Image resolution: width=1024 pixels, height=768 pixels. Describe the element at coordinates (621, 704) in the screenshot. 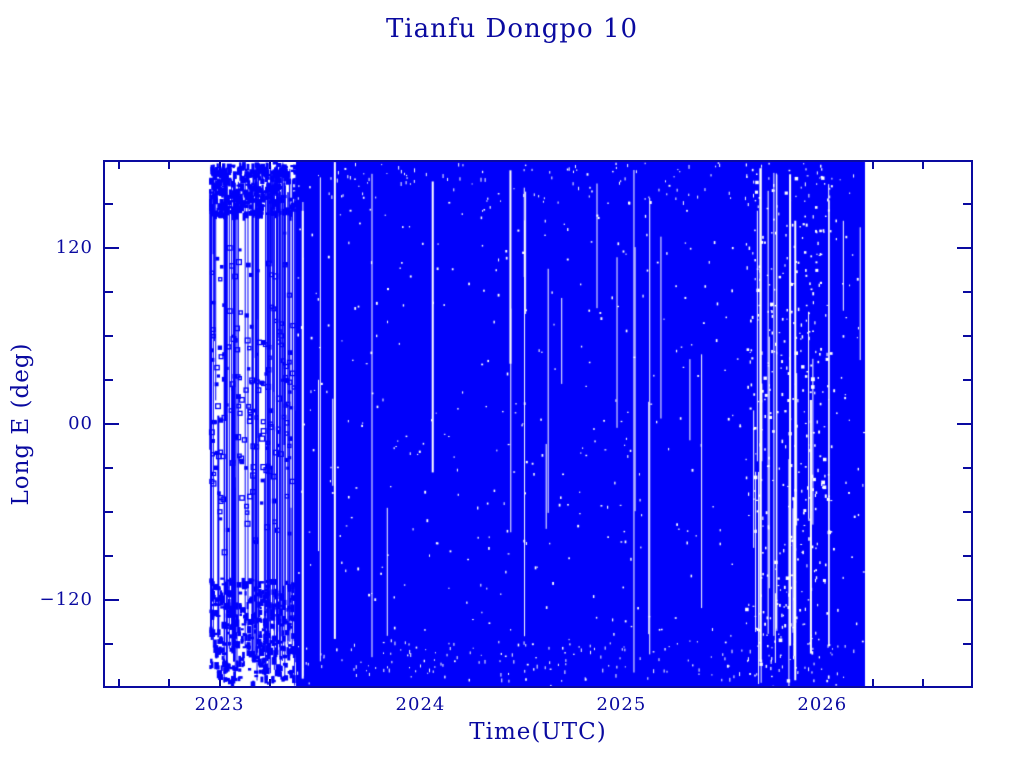

I see `x-tick-label: 2025` at that location.